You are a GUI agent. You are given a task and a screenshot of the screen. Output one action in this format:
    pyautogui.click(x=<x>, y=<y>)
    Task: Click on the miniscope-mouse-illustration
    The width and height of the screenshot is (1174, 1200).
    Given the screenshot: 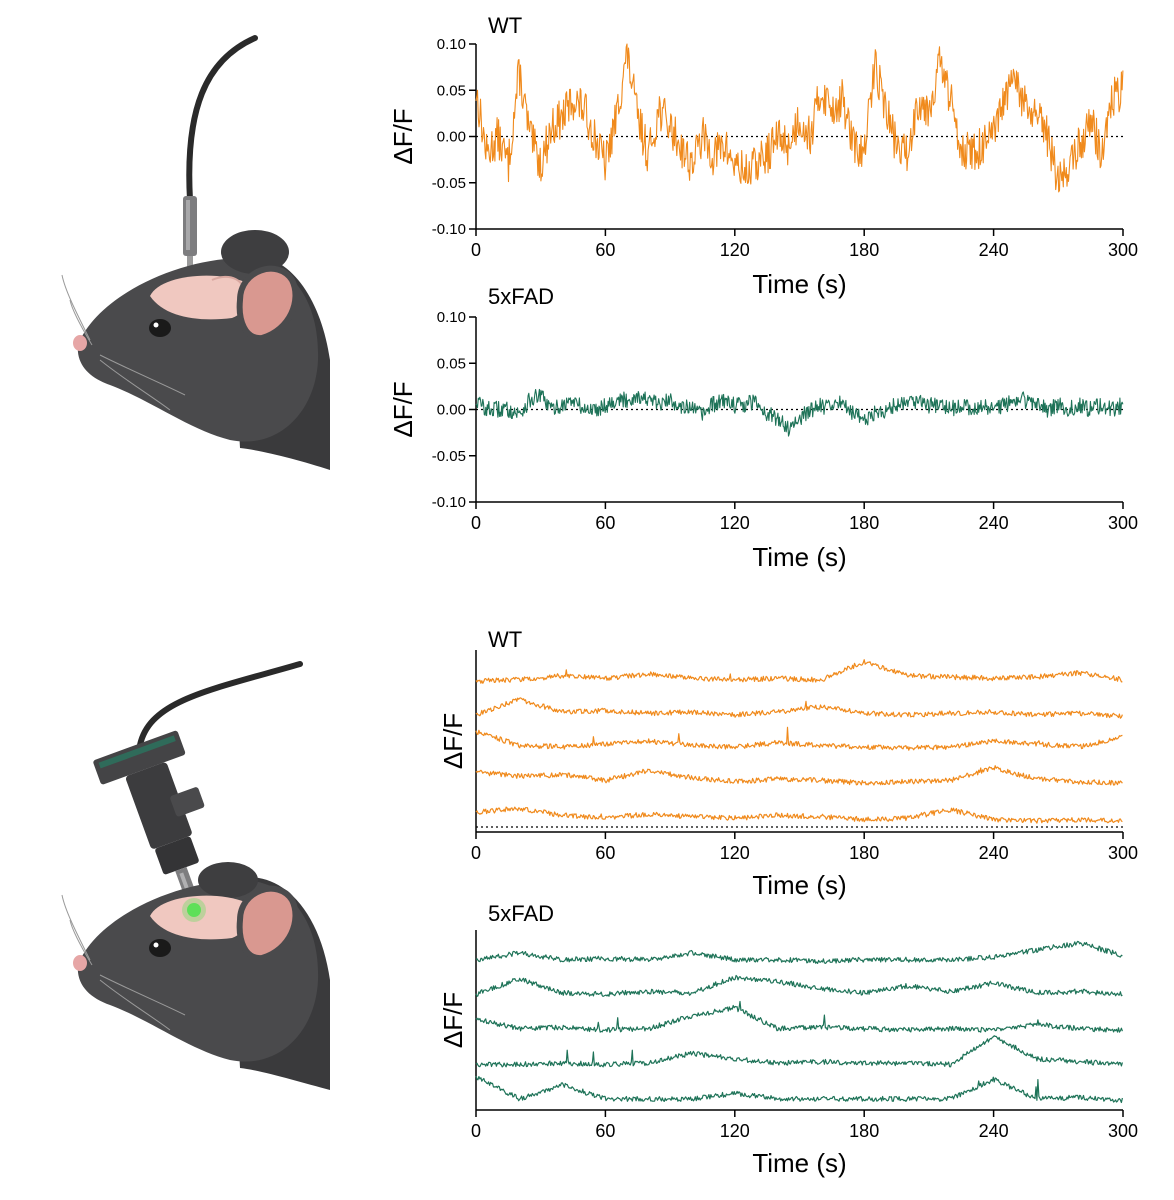 What is the action you would take?
    pyautogui.click(x=195, y=875)
    